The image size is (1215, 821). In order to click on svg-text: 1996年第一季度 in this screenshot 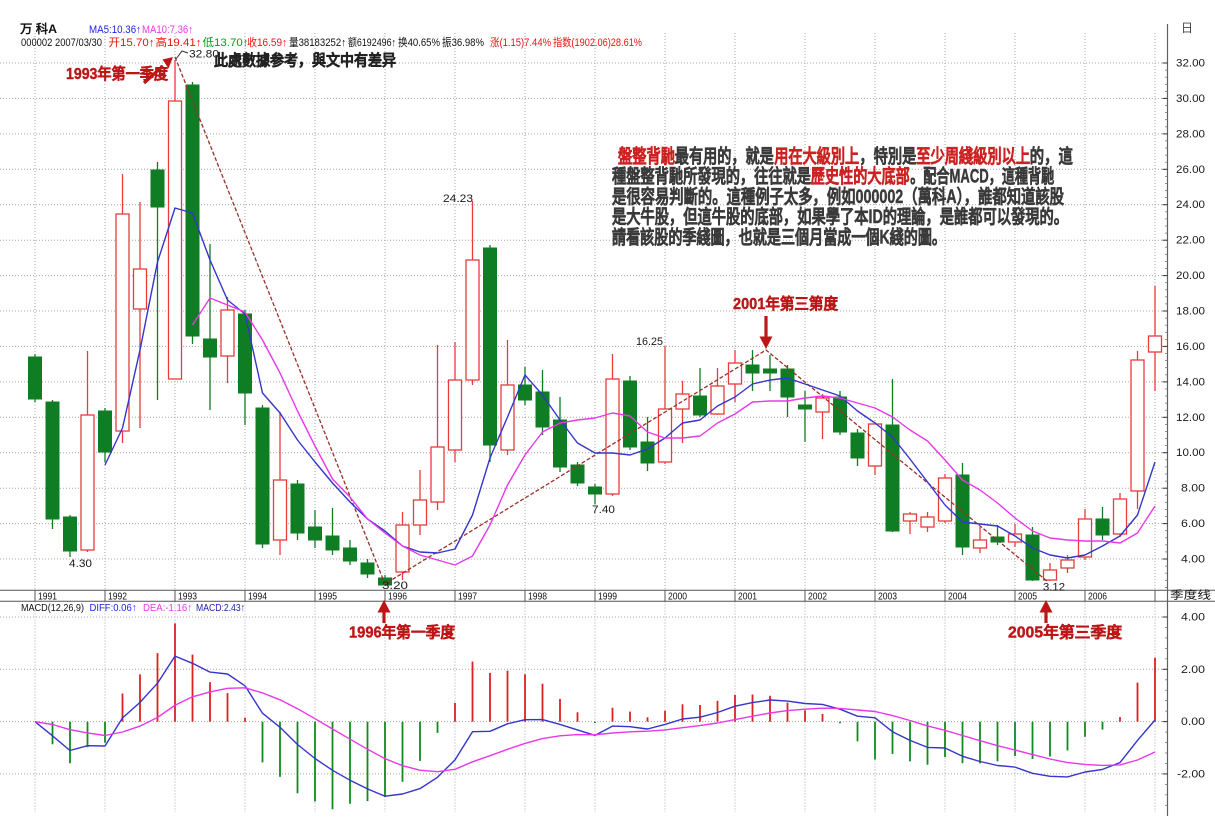, I will do `click(402, 632)`.